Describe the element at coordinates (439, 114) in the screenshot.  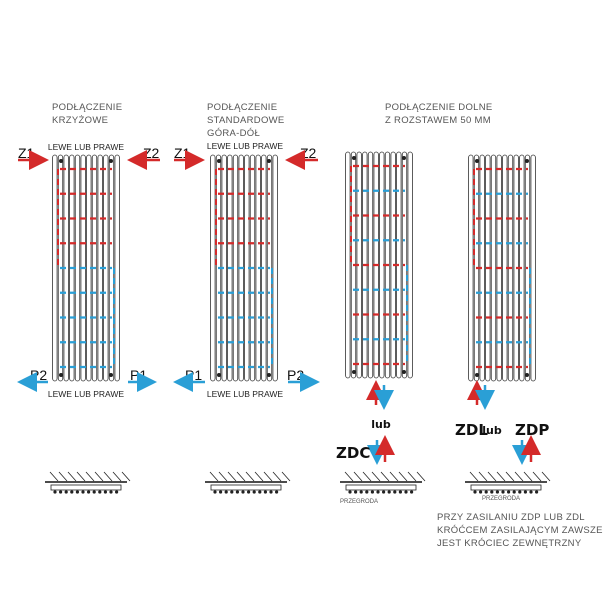
I see `title-bottom-connection: PODŁĄCZENIE DOLNE Z ROZSTAWEM 50 MM` at that location.